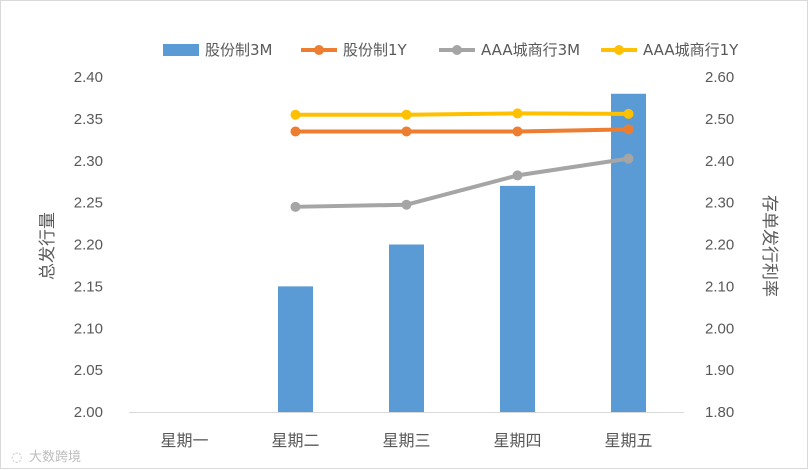 Image resolution: width=808 pixels, height=470 pixels. I want to click on watermark: ◌ 大数跨境, so click(46, 457).